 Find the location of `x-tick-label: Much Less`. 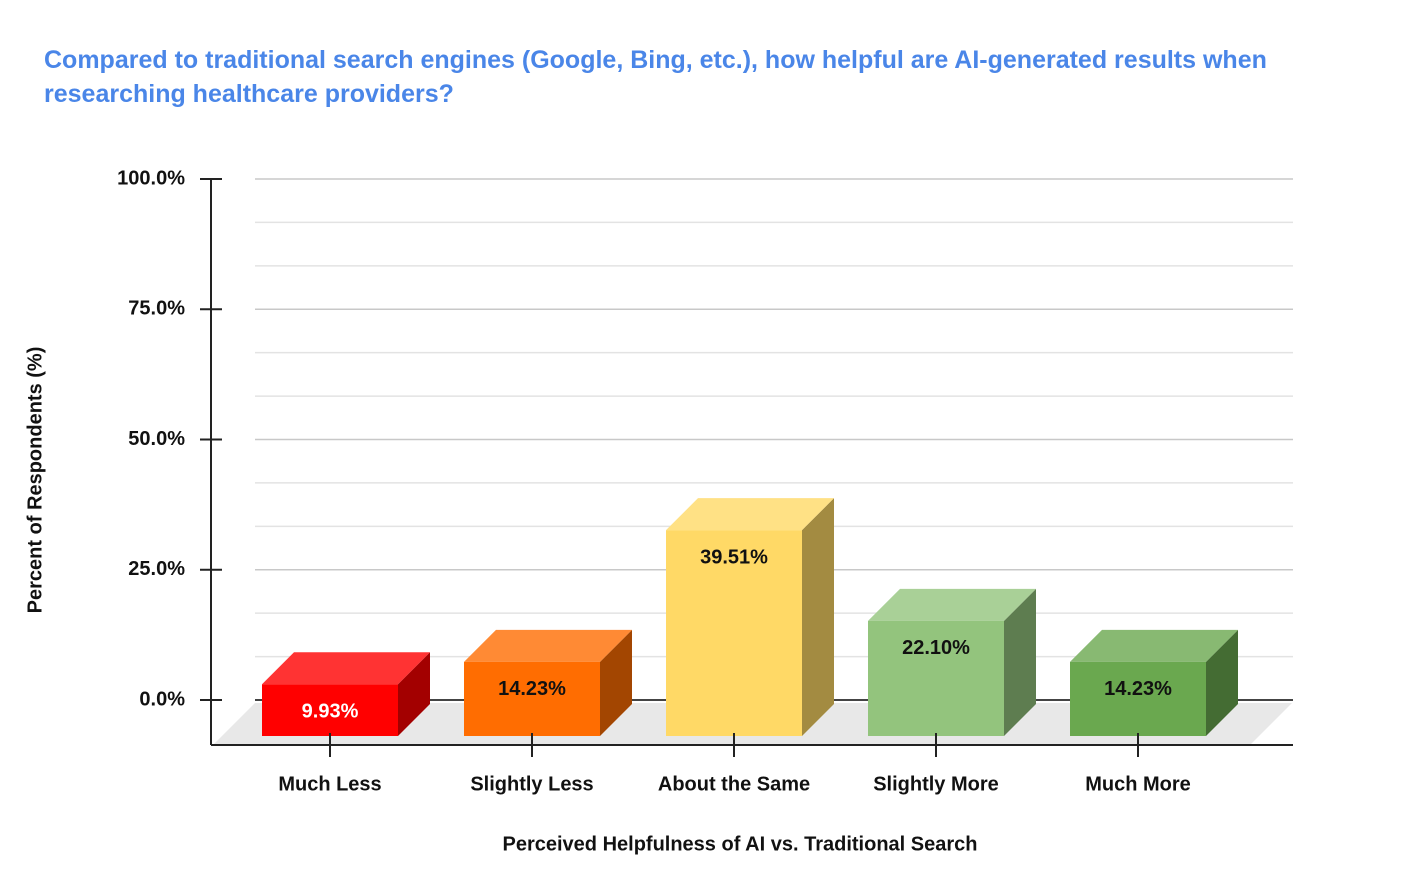

x-tick-label: Much Less is located at coordinates (329, 784).